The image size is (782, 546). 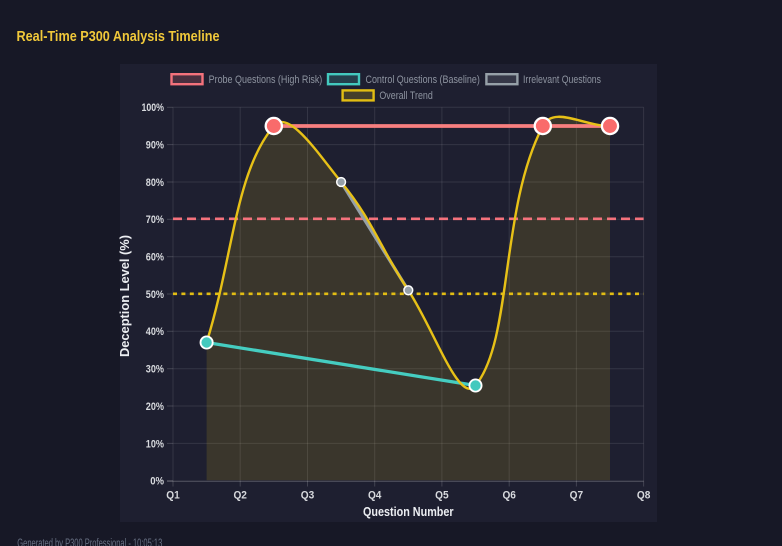 What do you see at coordinates (155, 370) in the screenshot?
I see `svg-text: 30%` at bounding box center [155, 370].